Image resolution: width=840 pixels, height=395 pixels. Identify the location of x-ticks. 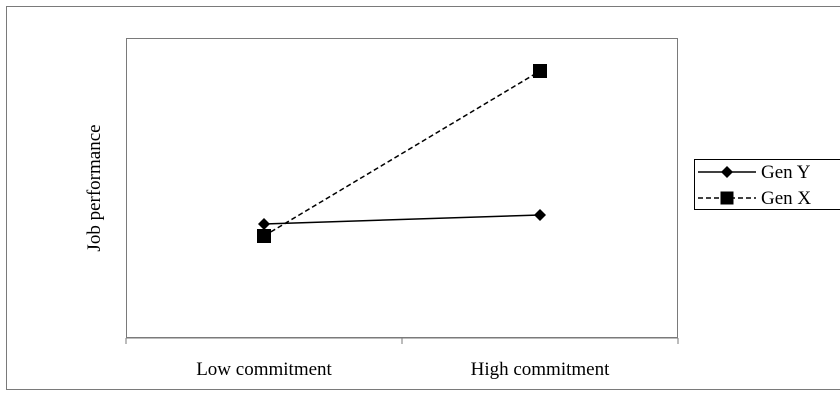
(402, 341).